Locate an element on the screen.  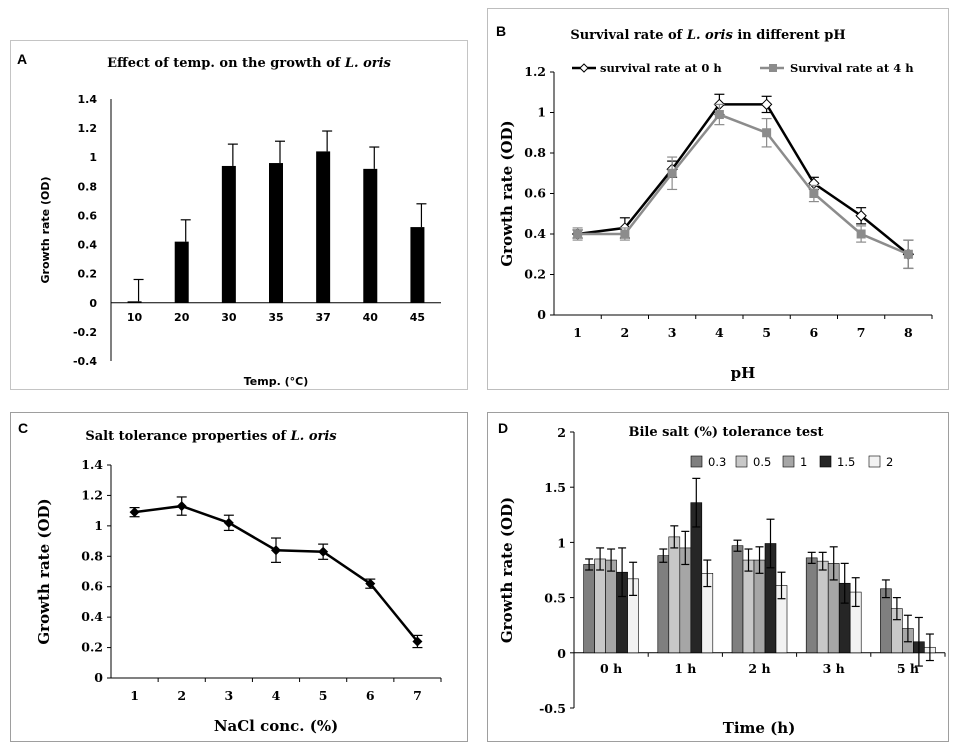
y-tick-label-b: 0.4 is located at coordinates (535, 233).